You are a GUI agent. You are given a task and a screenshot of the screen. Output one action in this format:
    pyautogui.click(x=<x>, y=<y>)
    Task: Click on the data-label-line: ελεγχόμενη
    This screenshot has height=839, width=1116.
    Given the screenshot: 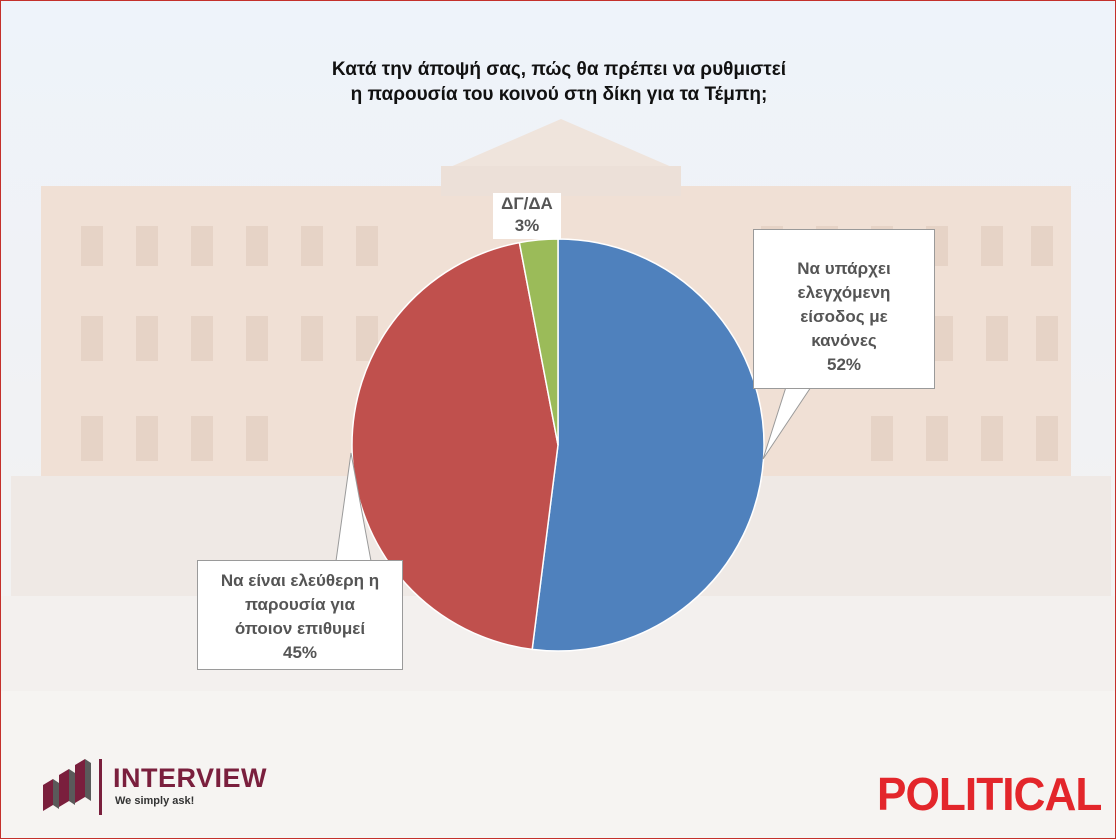 What is the action you would take?
    pyautogui.click(x=844, y=292)
    